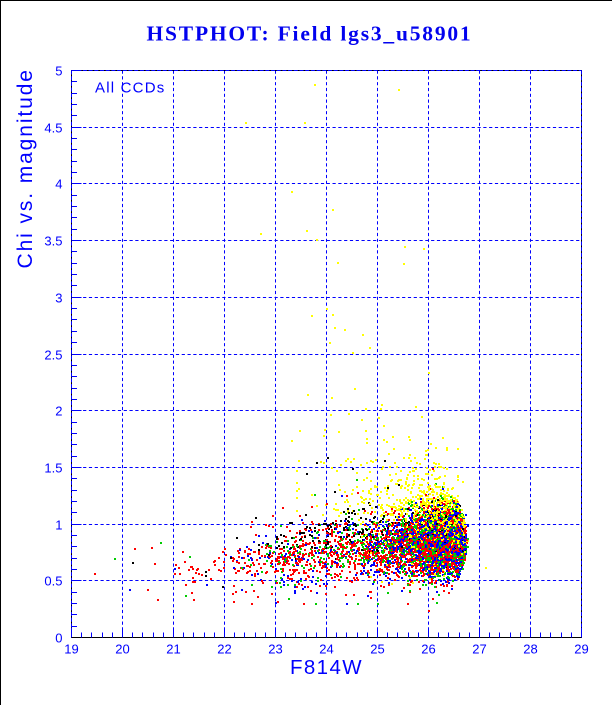  I want to click on svg-text: 4.5, so click(53, 128).